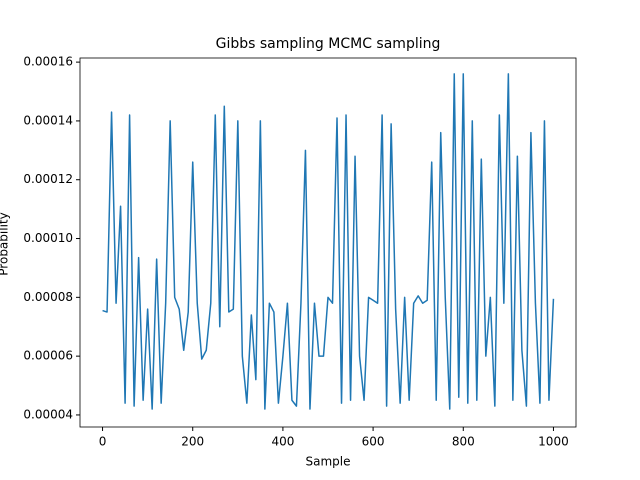  What do you see at coordinates (5, 243) in the screenshot?
I see `y-axis-label: Probability` at bounding box center [5, 243].